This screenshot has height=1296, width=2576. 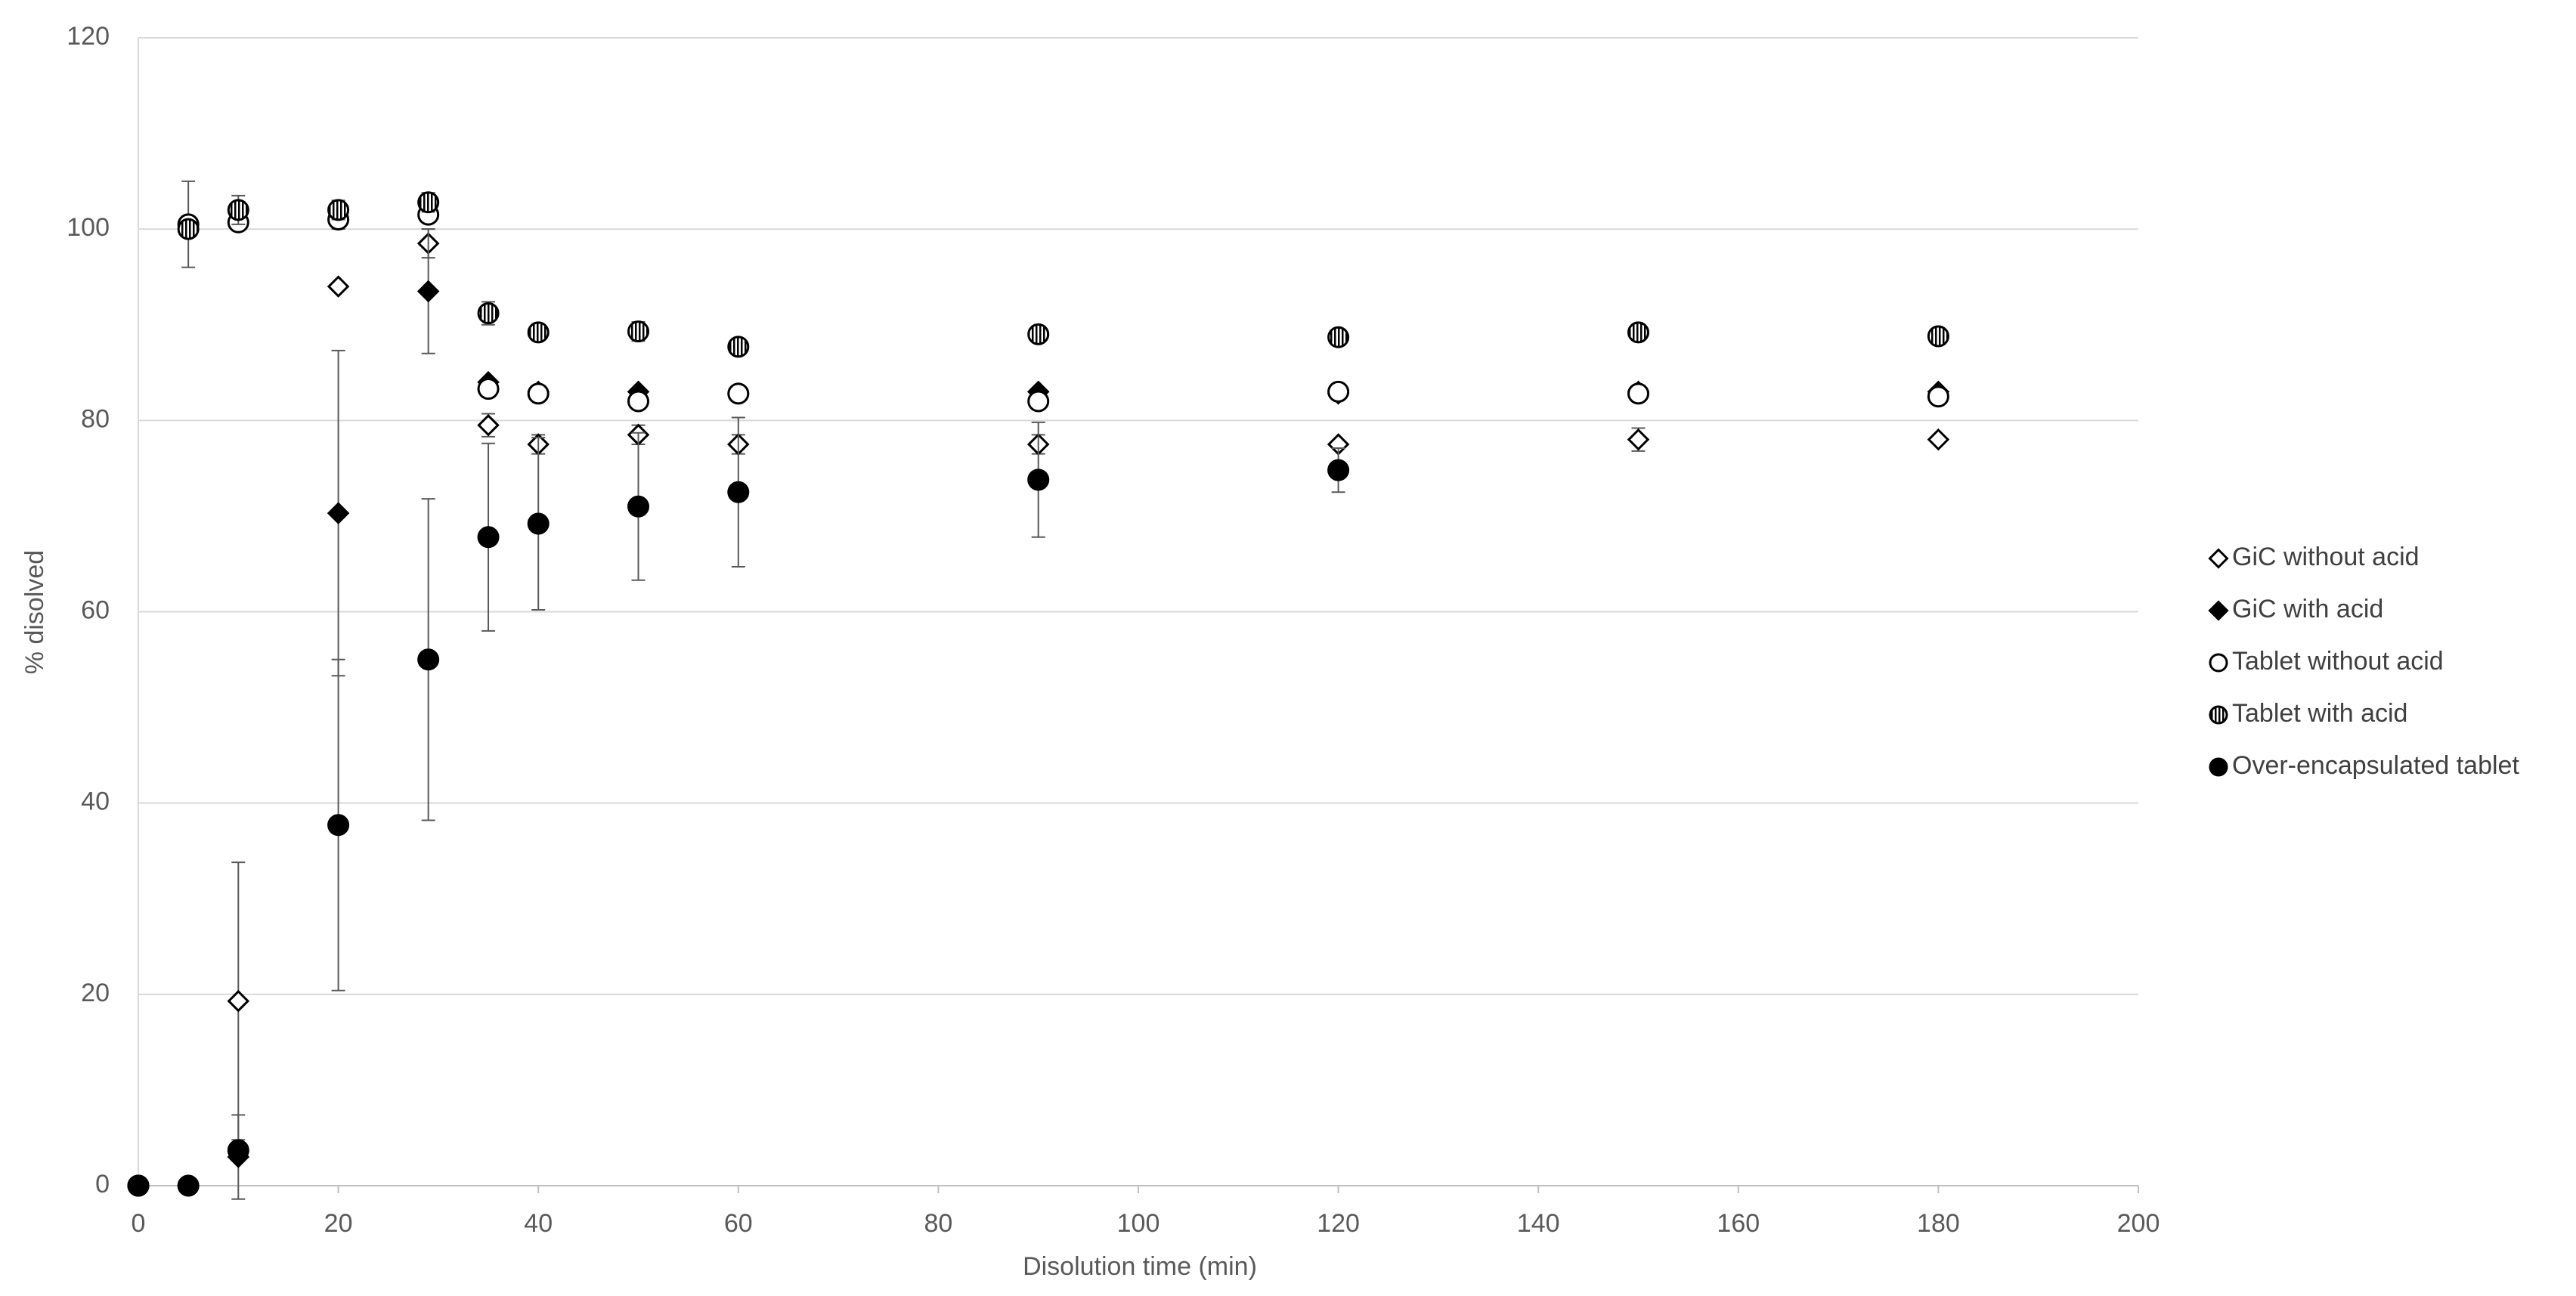 What do you see at coordinates (95, 609) in the screenshot?
I see `y-tick-label: 60` at bounding box center [95, 609].